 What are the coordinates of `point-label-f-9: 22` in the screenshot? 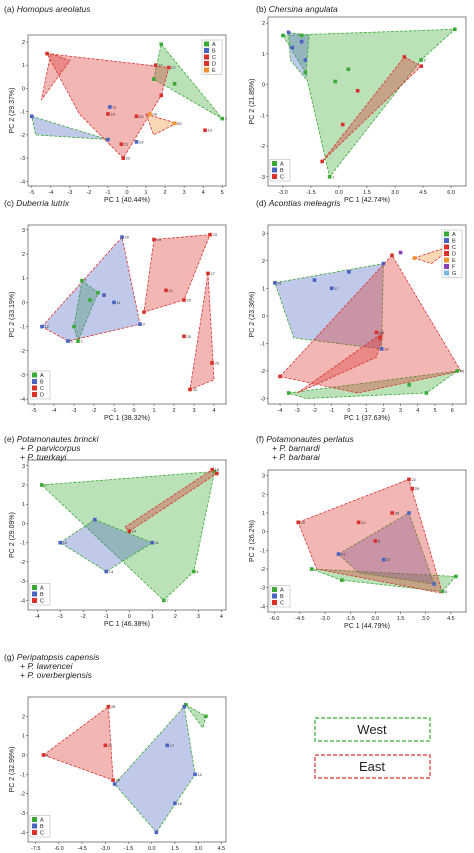 It's located at (413, 479).